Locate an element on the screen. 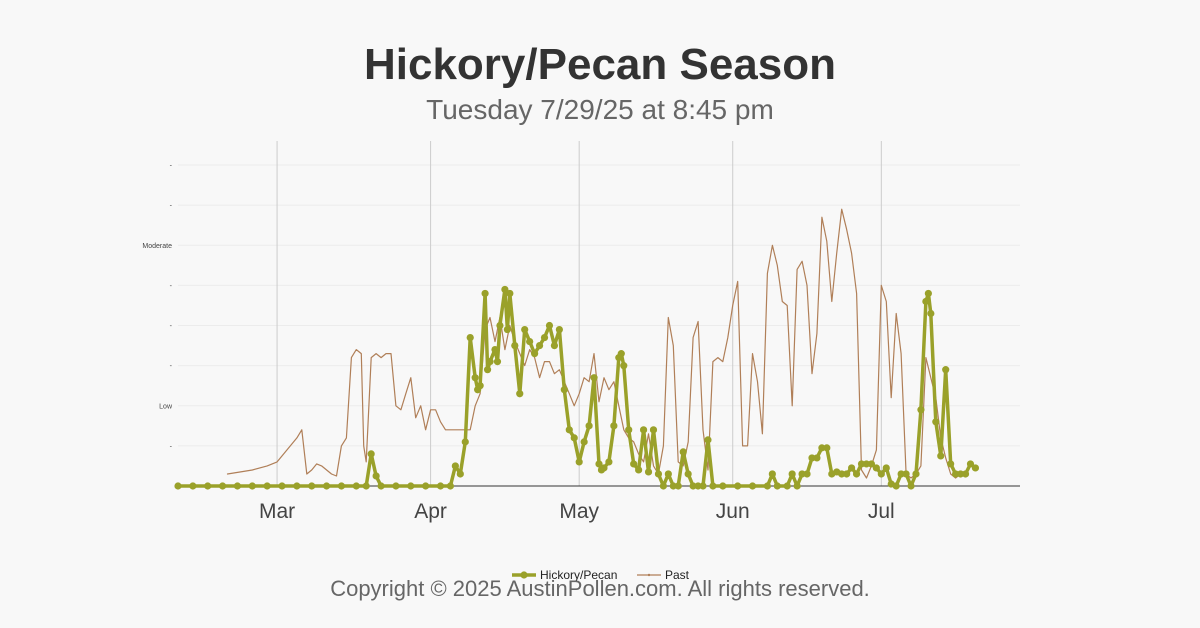  legend: Hickory/Pecan Past is located at coordinates (601, 575).